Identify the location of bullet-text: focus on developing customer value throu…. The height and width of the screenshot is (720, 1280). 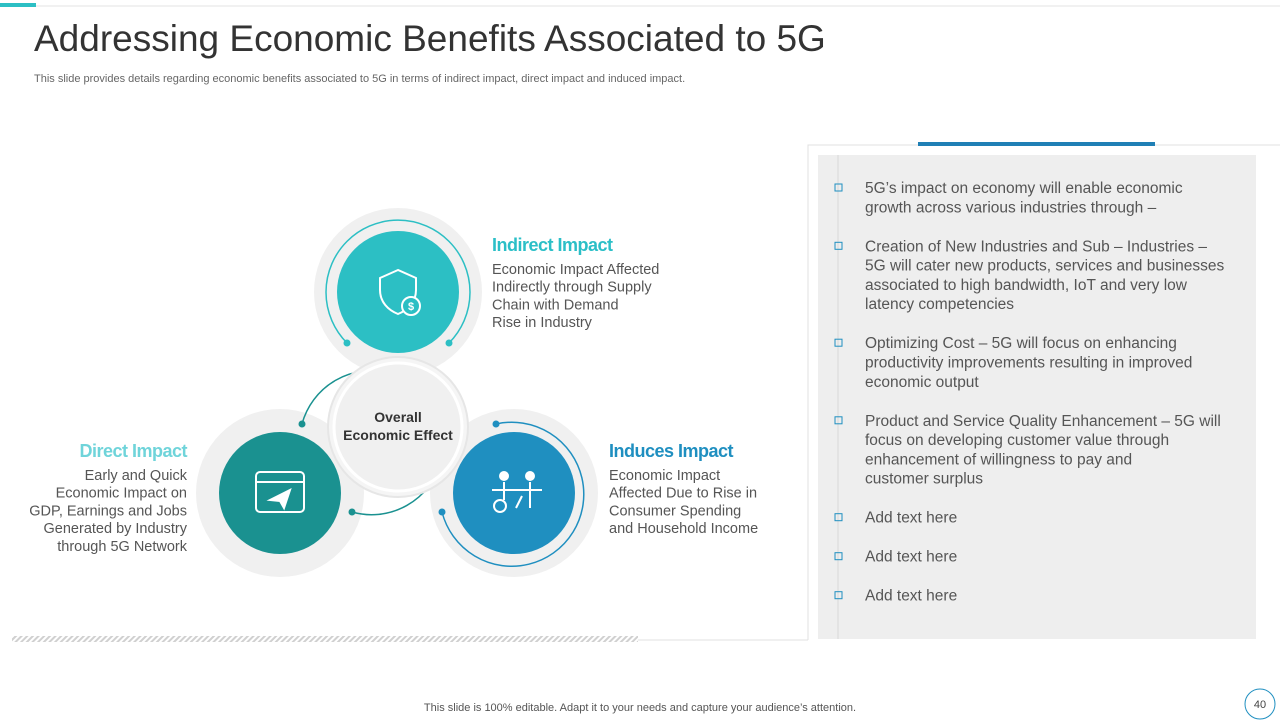
(1017, 440).